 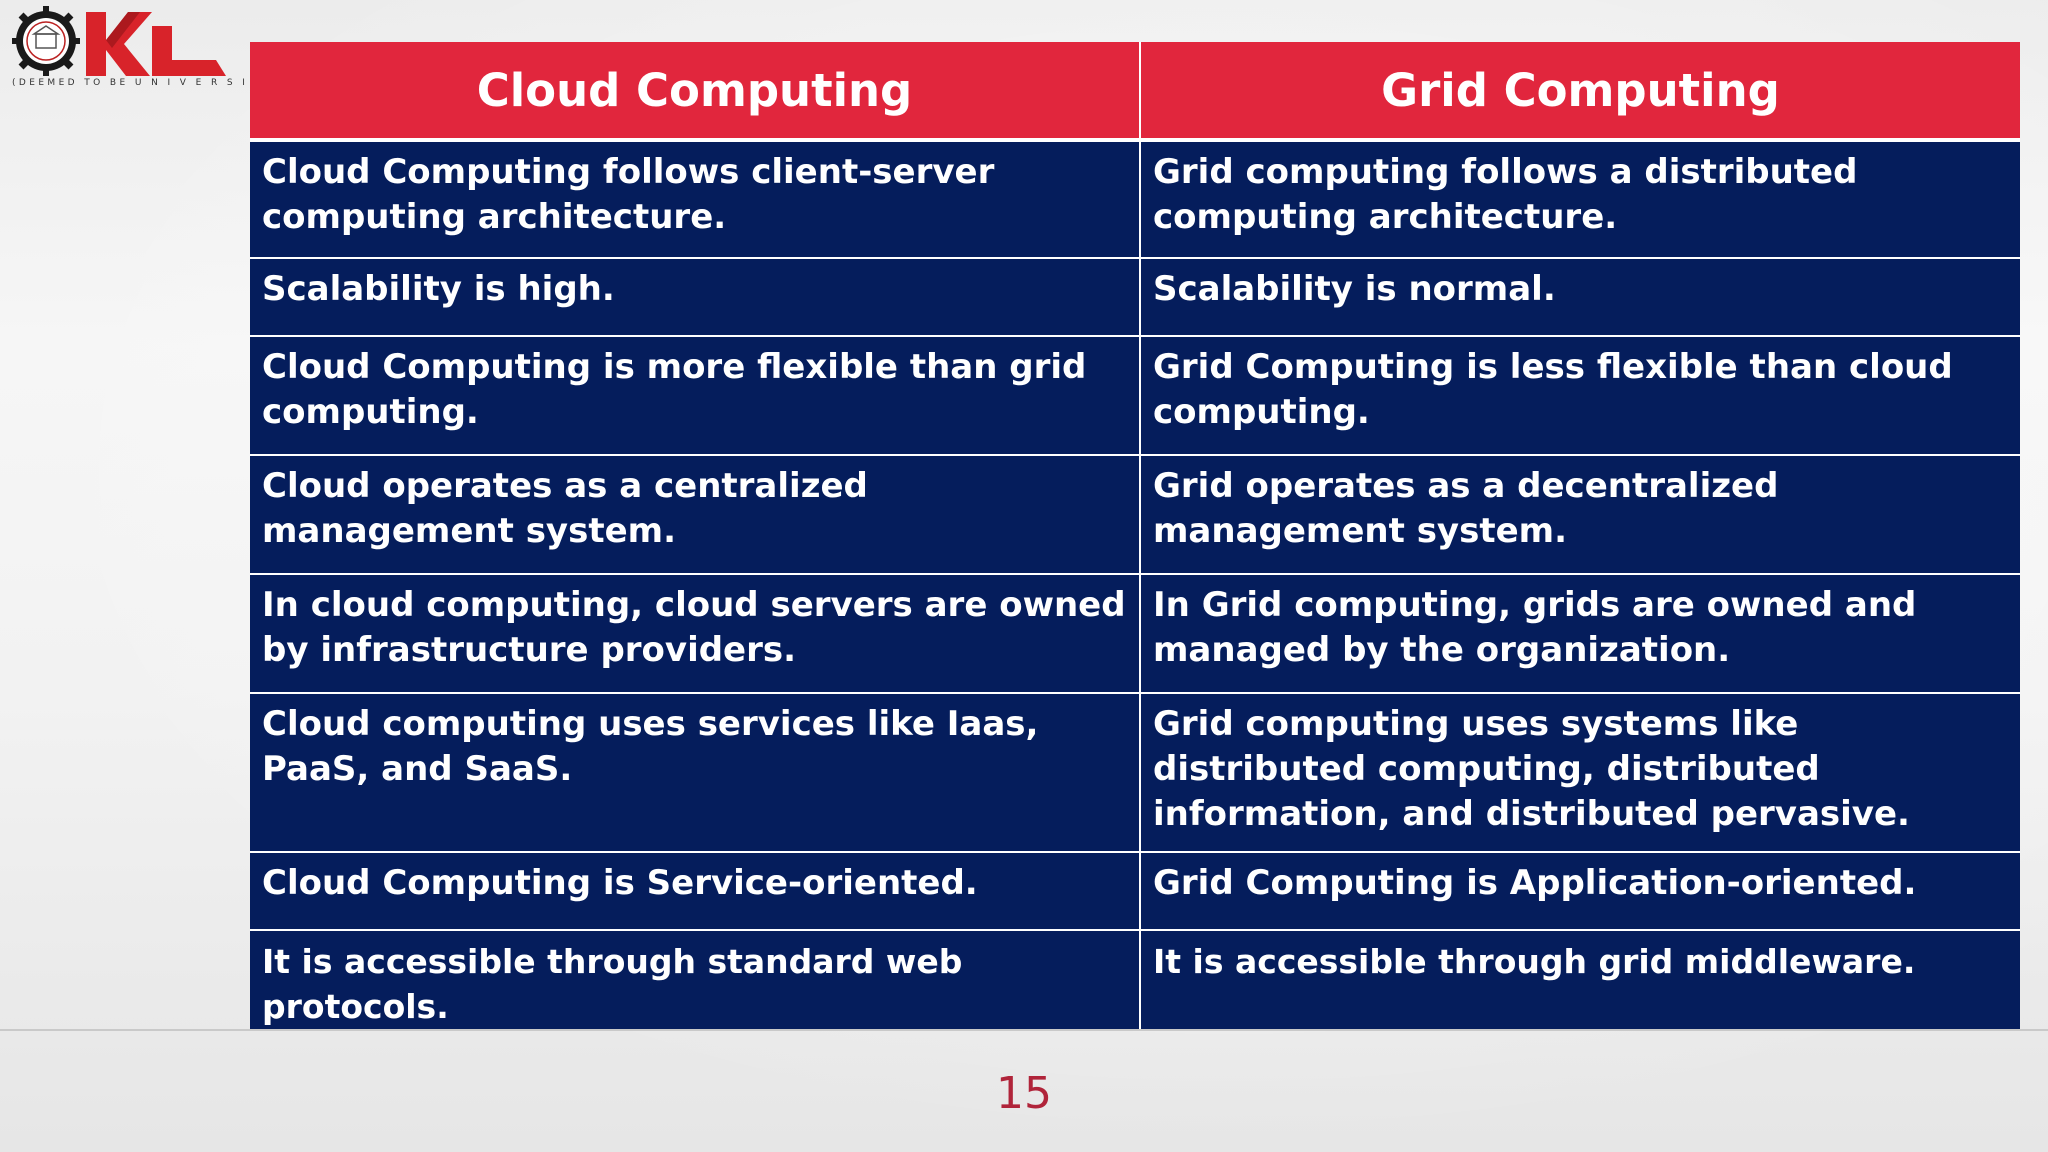 What do you see at coordinates (1024, 1030) in the screenshot?
I see `footer-divider` at bounding box center [1024, 1030].